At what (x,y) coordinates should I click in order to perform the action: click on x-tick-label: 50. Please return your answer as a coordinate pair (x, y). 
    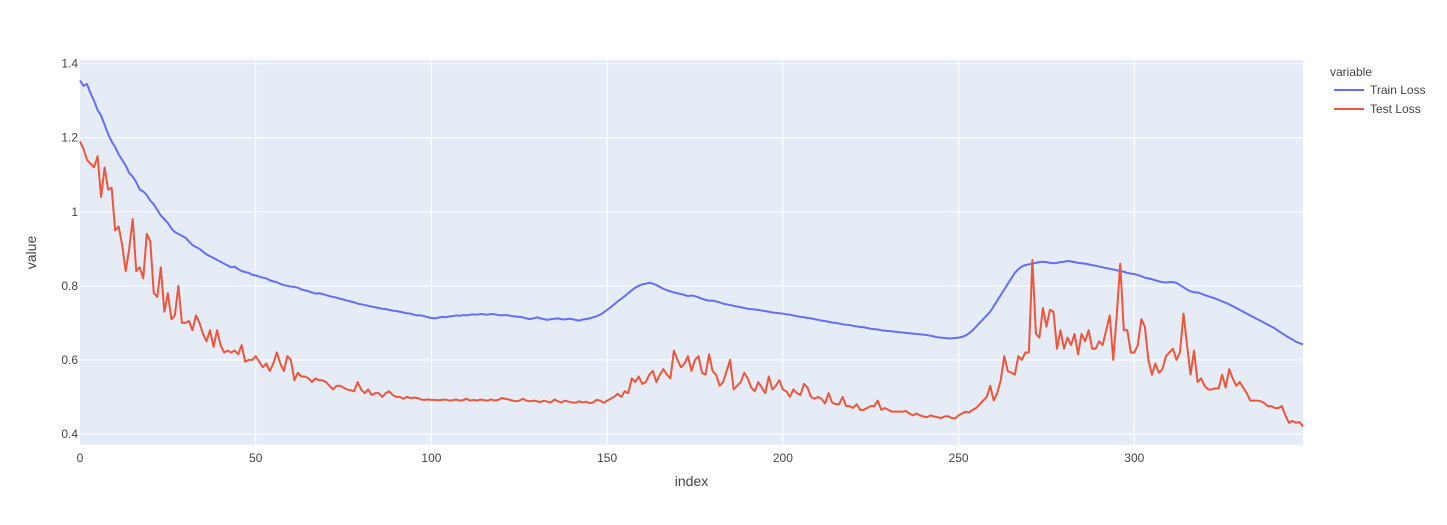
    Looking at the image, I should click on (256, 458).